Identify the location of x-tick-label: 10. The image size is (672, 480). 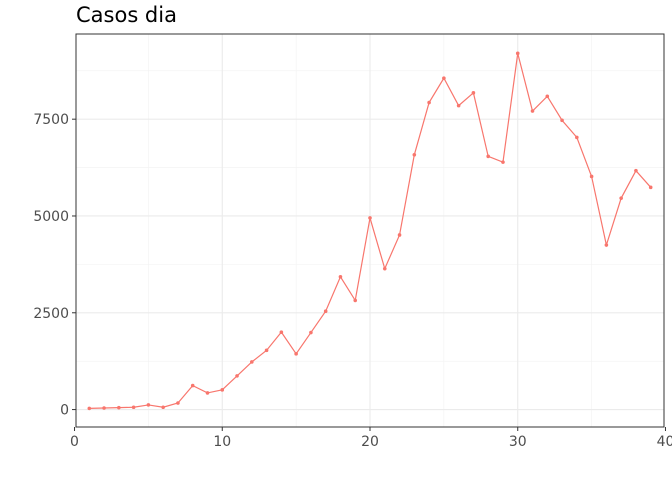
(222, 442).